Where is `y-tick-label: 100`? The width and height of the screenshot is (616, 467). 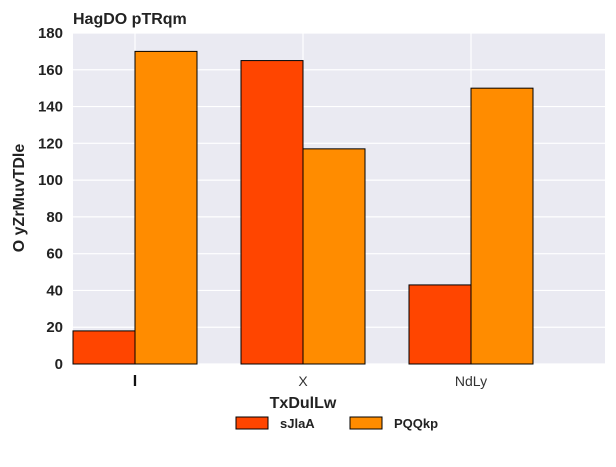
y-tick-label: 100 is located at coordinates (50, 180).